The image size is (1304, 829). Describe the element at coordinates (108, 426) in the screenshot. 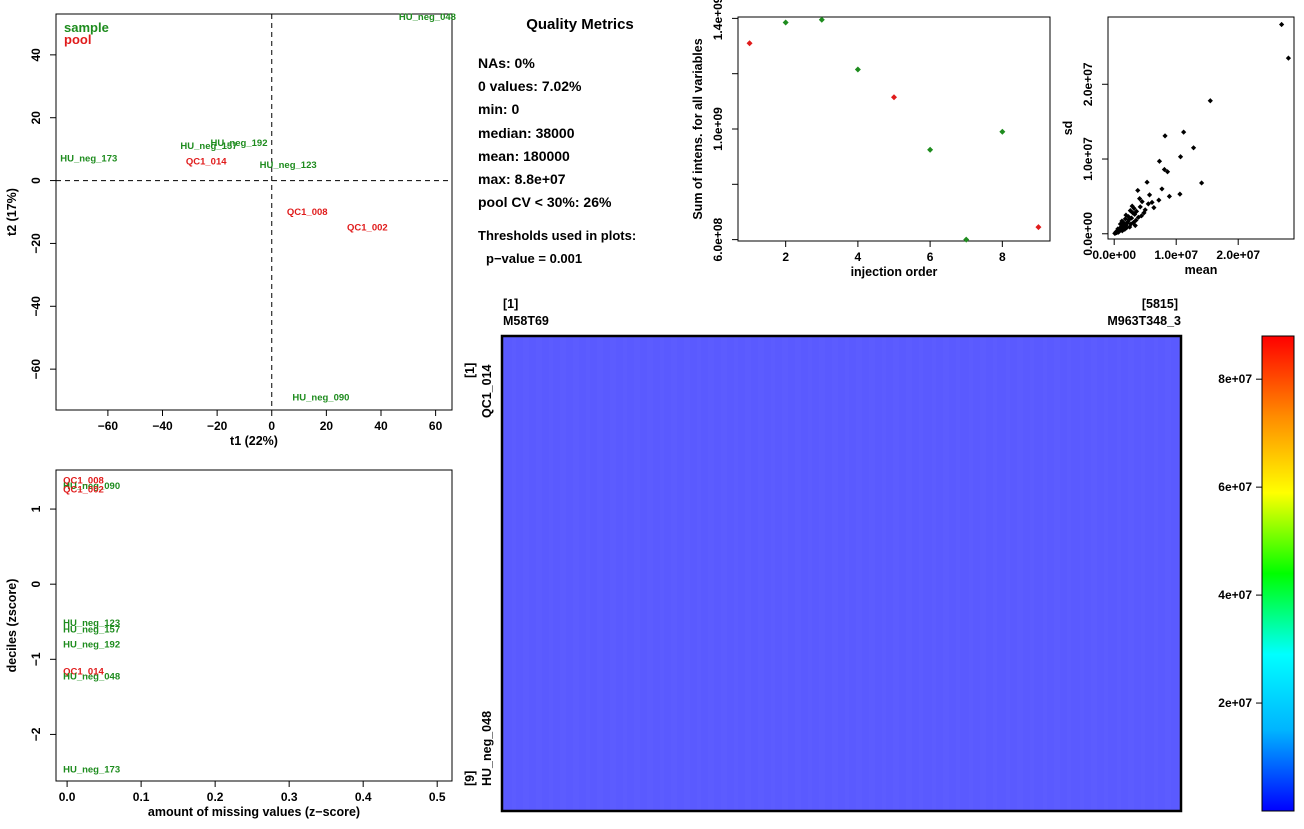

I see `x-tick-label: −60` at that location.